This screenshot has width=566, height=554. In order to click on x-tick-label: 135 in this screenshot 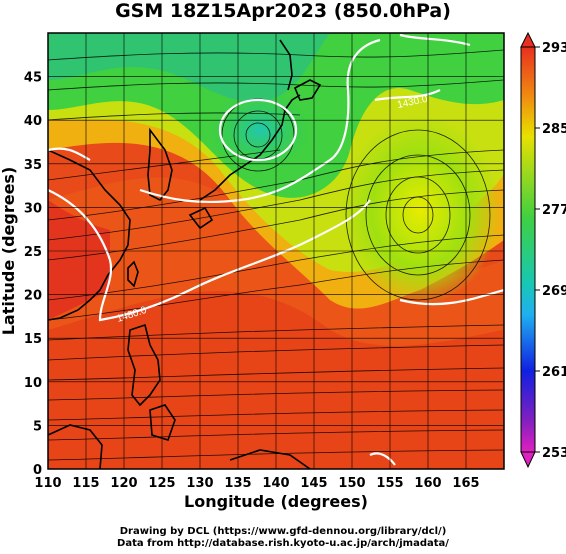, I will do `click(237, 483)`.